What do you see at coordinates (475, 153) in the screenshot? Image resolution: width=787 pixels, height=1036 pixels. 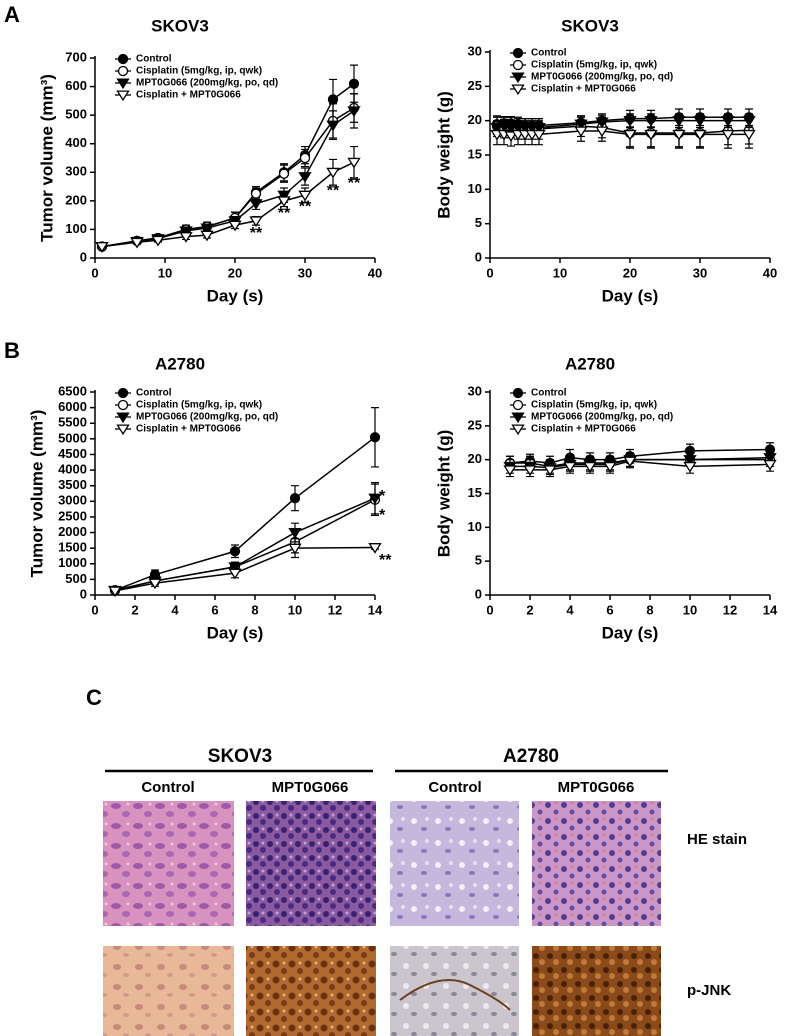 I see `y-tick-label: 15` at bounding box center [475, 153].